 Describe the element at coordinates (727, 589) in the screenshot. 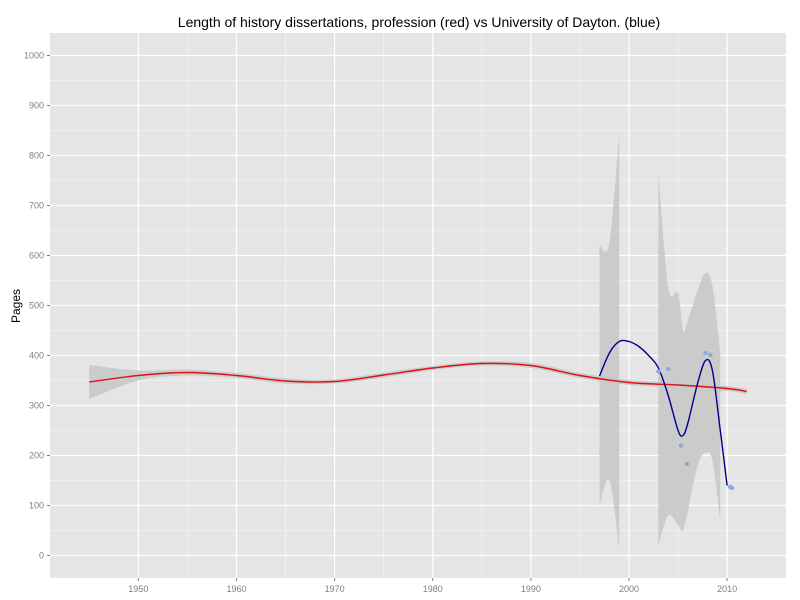

I see `x-tick-label: 2010` at that location.